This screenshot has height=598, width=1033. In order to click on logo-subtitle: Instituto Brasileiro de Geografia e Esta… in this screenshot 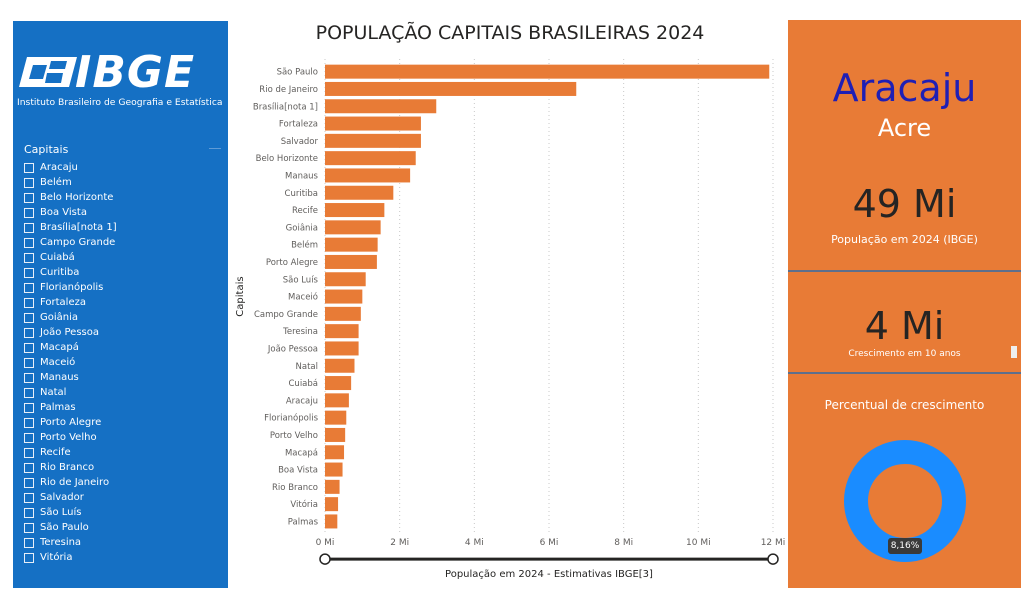, I will do `click(120, 102)`.